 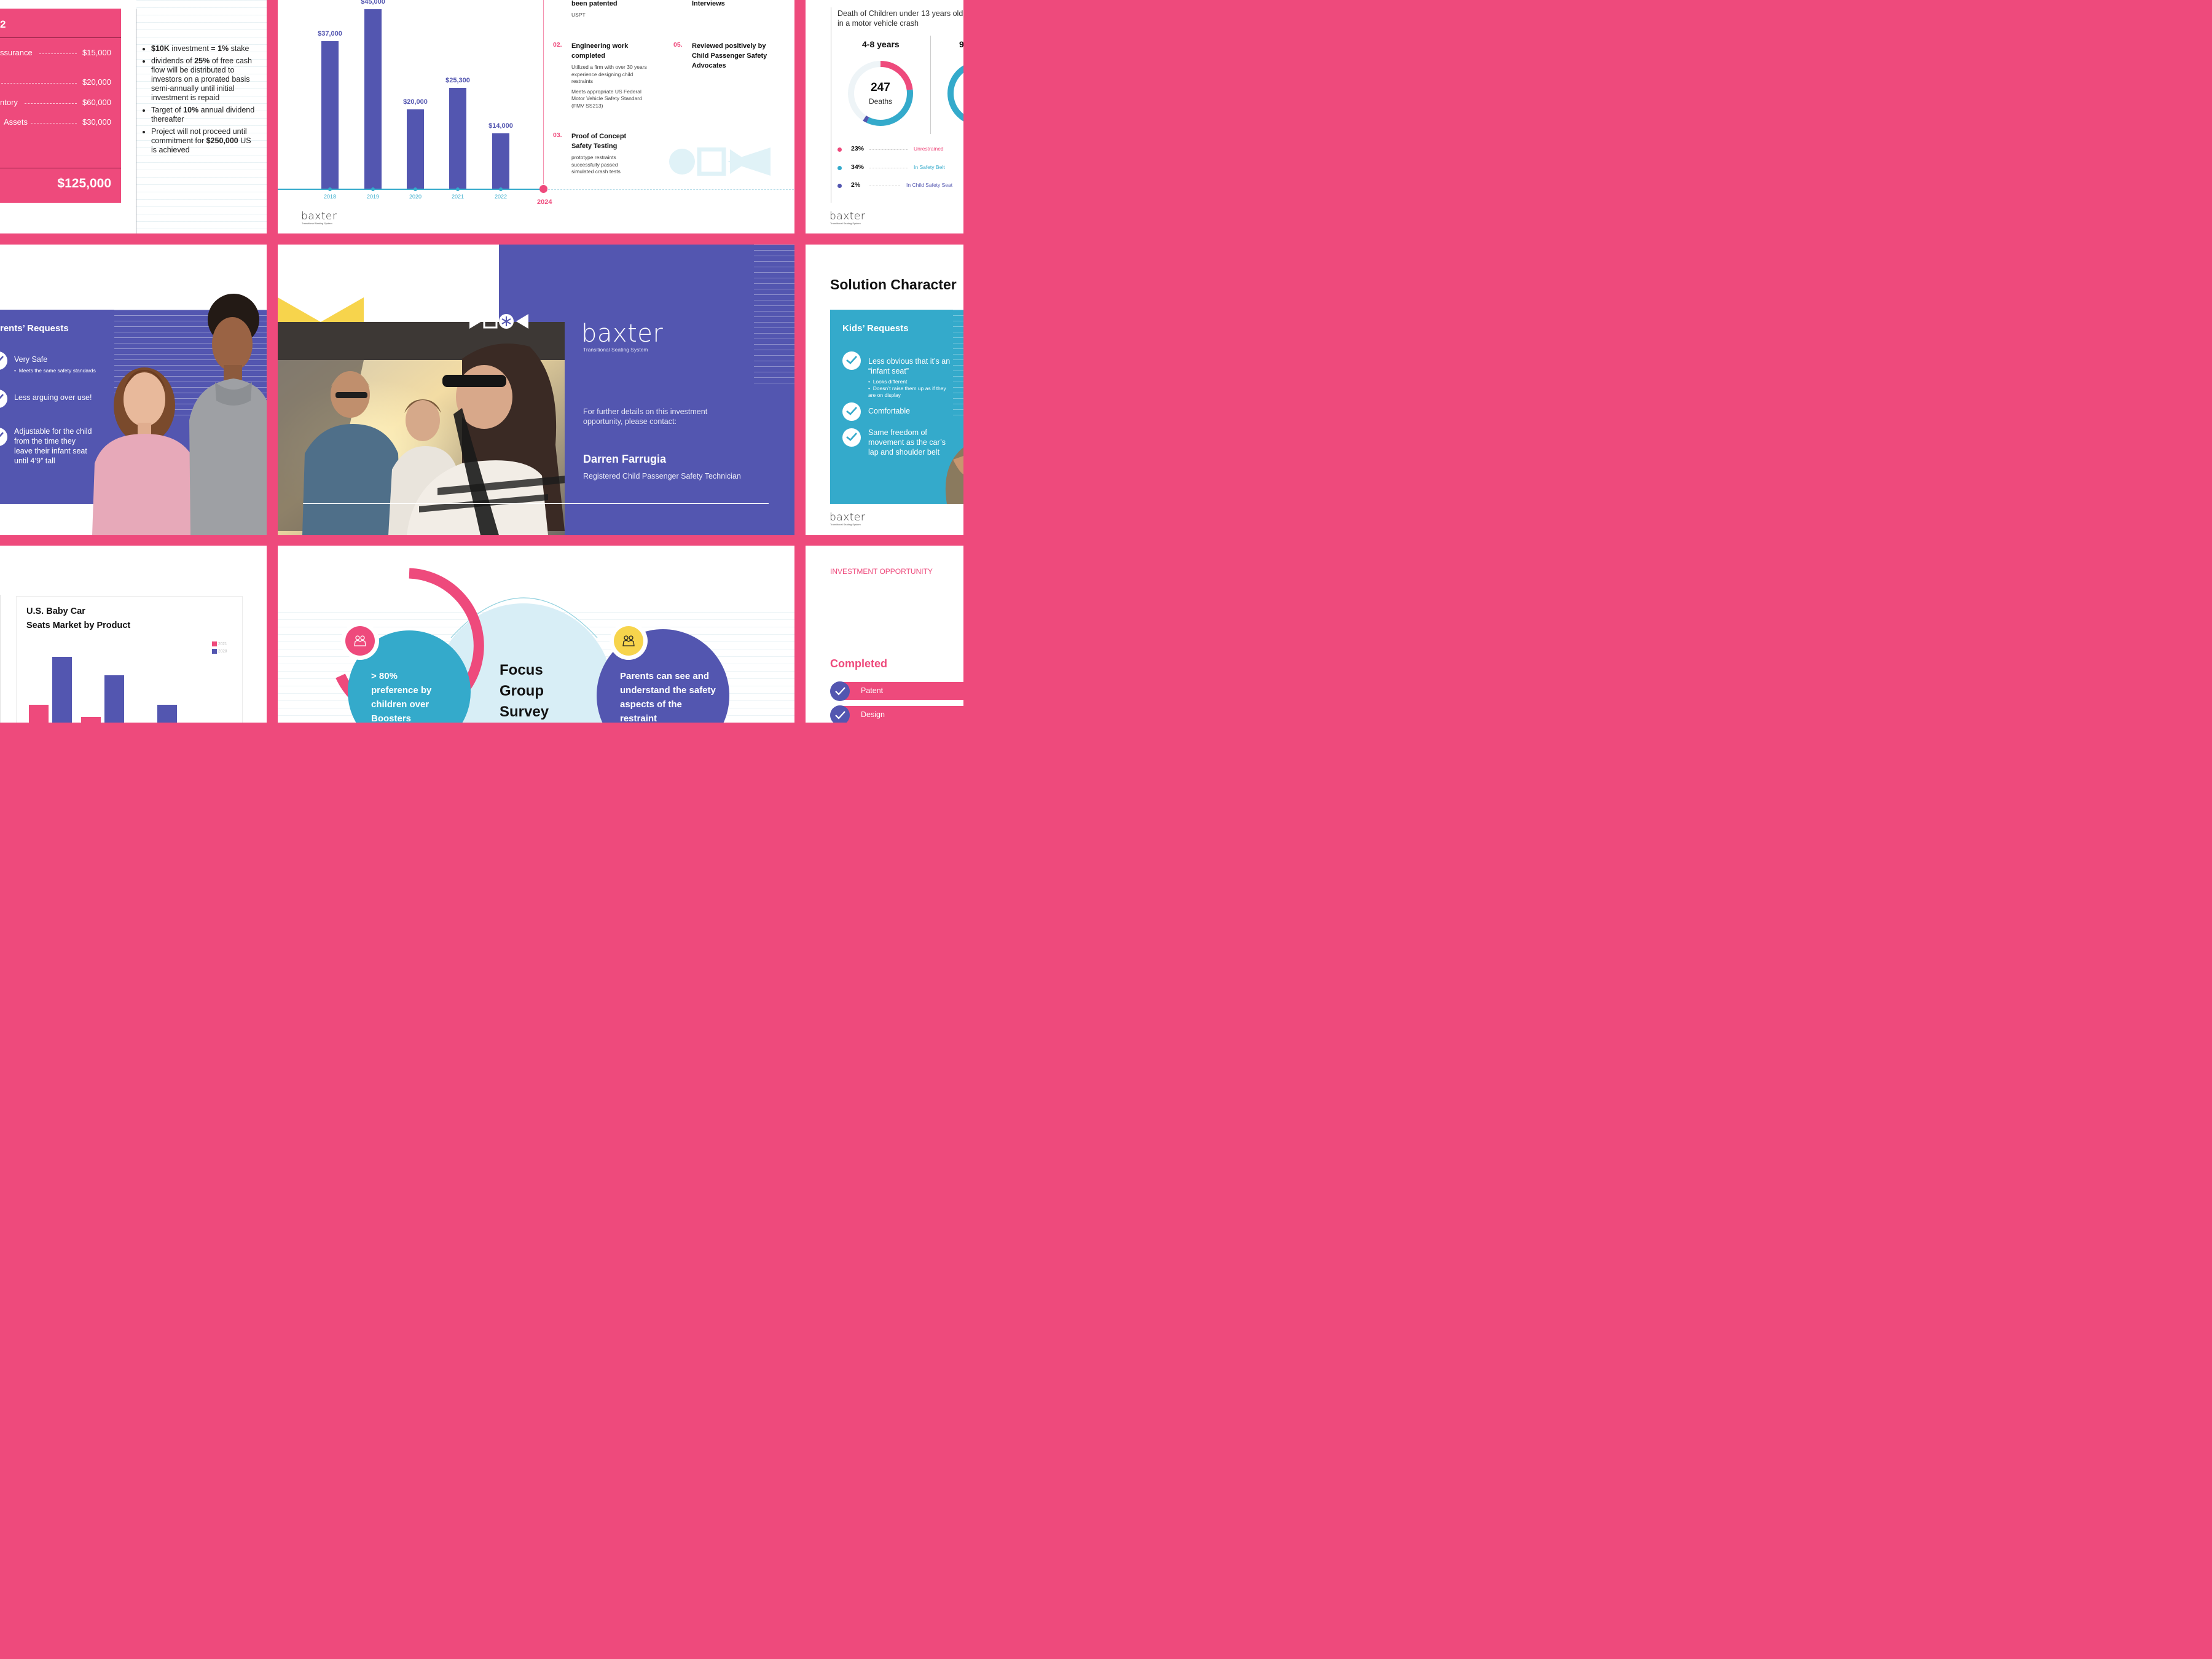 I want to click on legend-row: 2% In Child Safety Seat, so click(x=900, y=185).